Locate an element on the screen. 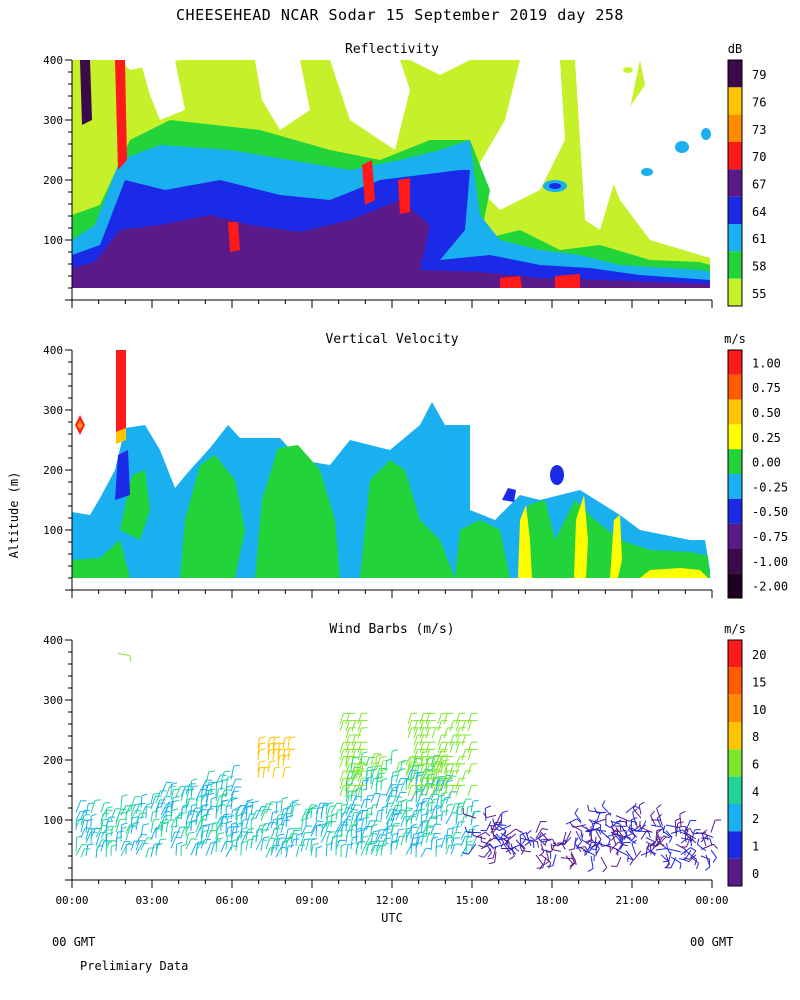  colorbar-label: 0.25 is located at coordinates (766, 438).